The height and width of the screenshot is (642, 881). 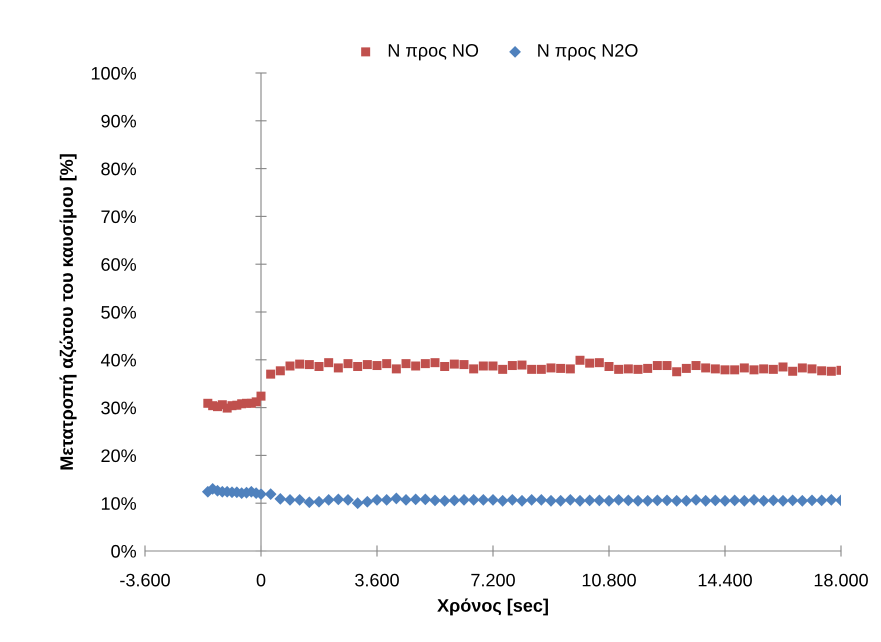 What do you see at coordinates (841, 580) in the screenshot?
I see `x-tick-label: 18.000` at bounding box center [841, 580].